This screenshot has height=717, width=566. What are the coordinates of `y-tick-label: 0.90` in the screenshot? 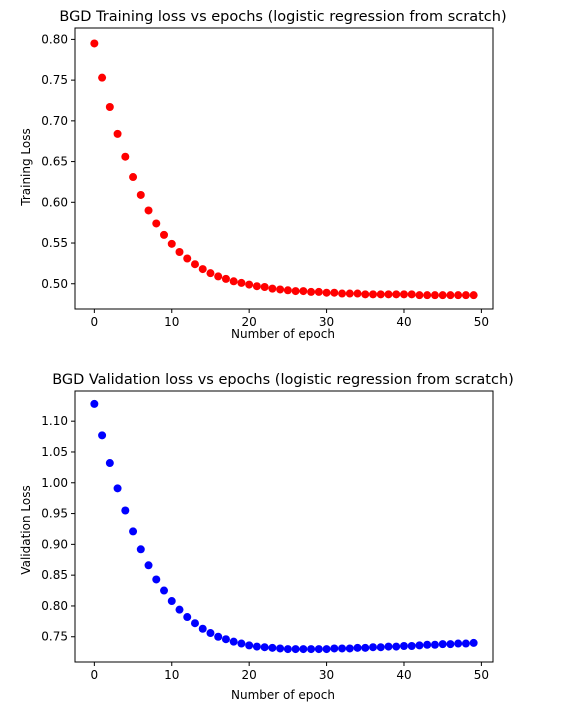 It's located at (54, 544).